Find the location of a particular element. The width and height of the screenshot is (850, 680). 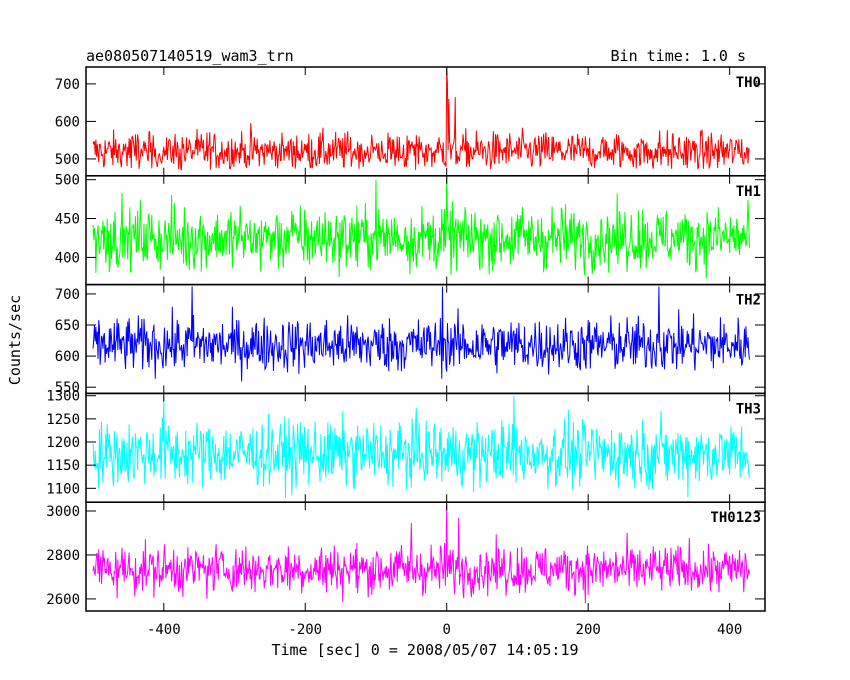

chart-title: ae080507140519_wam3_trn is located at coordinates (190, 56).